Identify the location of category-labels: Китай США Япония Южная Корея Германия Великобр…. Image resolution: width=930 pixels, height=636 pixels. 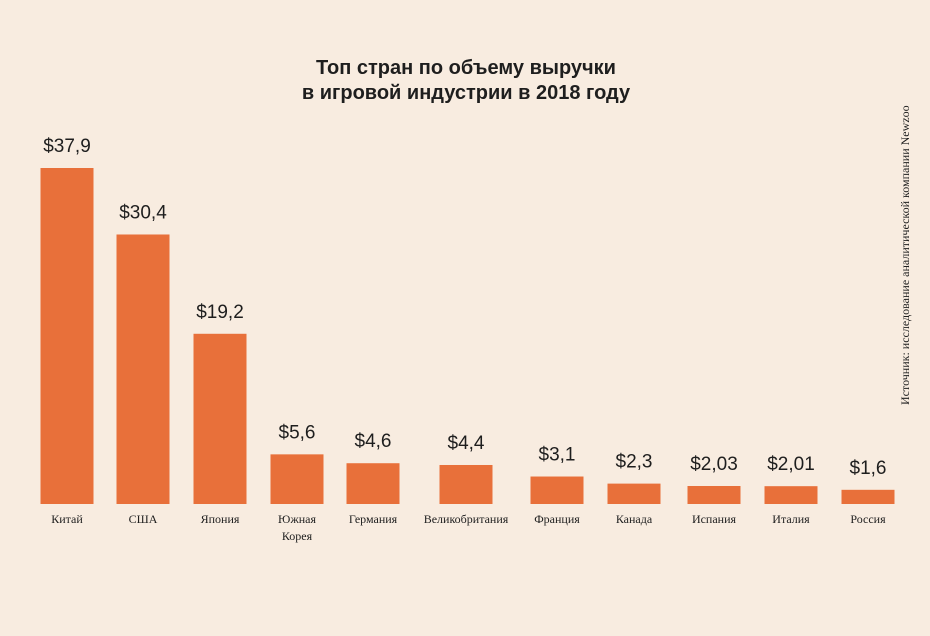
(468, 527).